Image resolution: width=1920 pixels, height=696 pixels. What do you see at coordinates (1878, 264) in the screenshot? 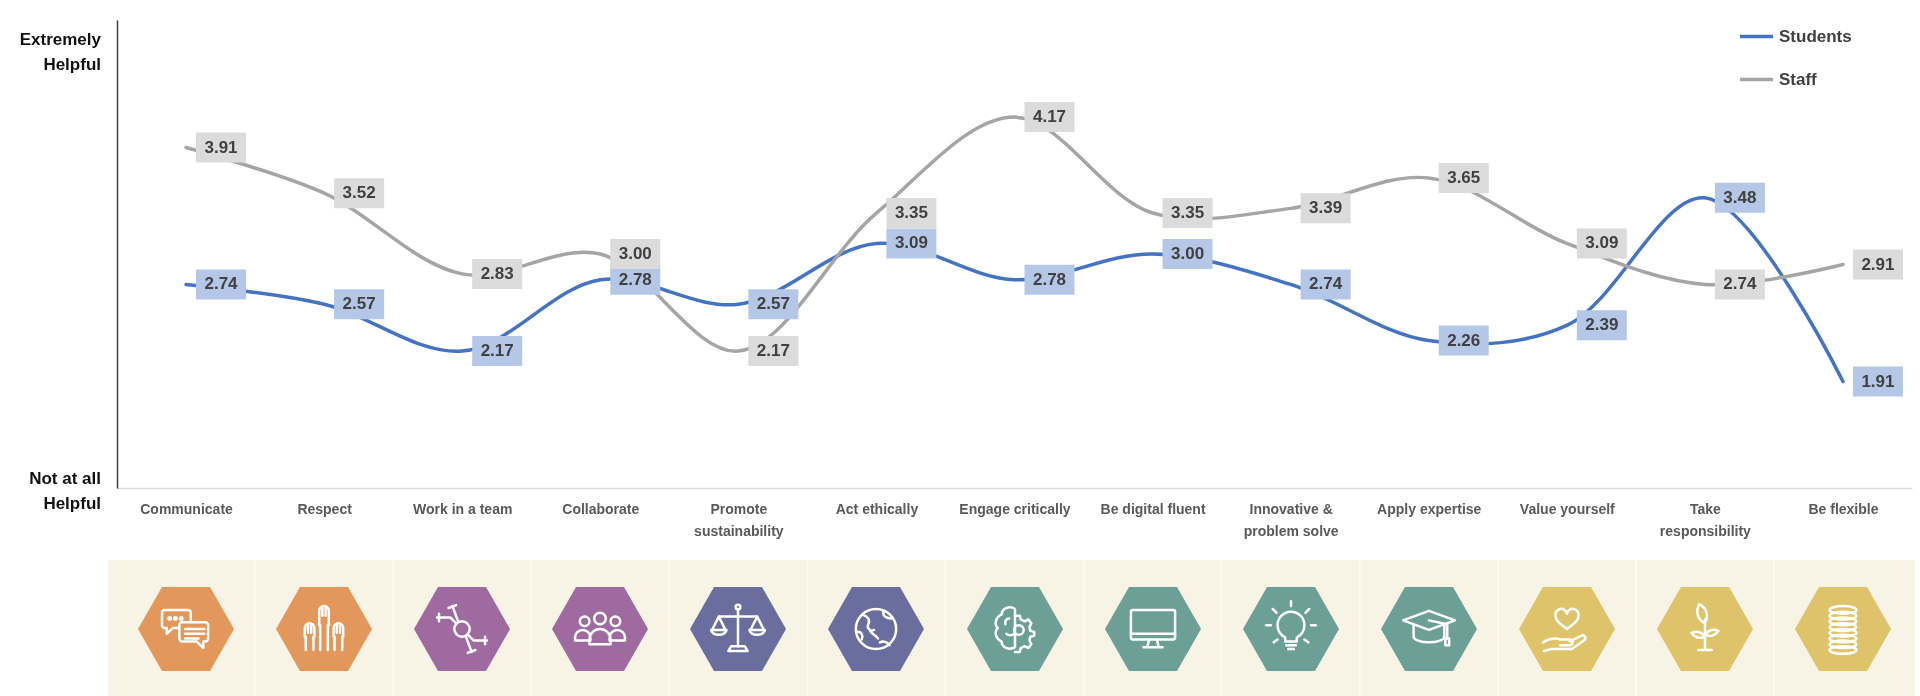
I see `data-label: 2.91` at bounding box center [1878, 264].